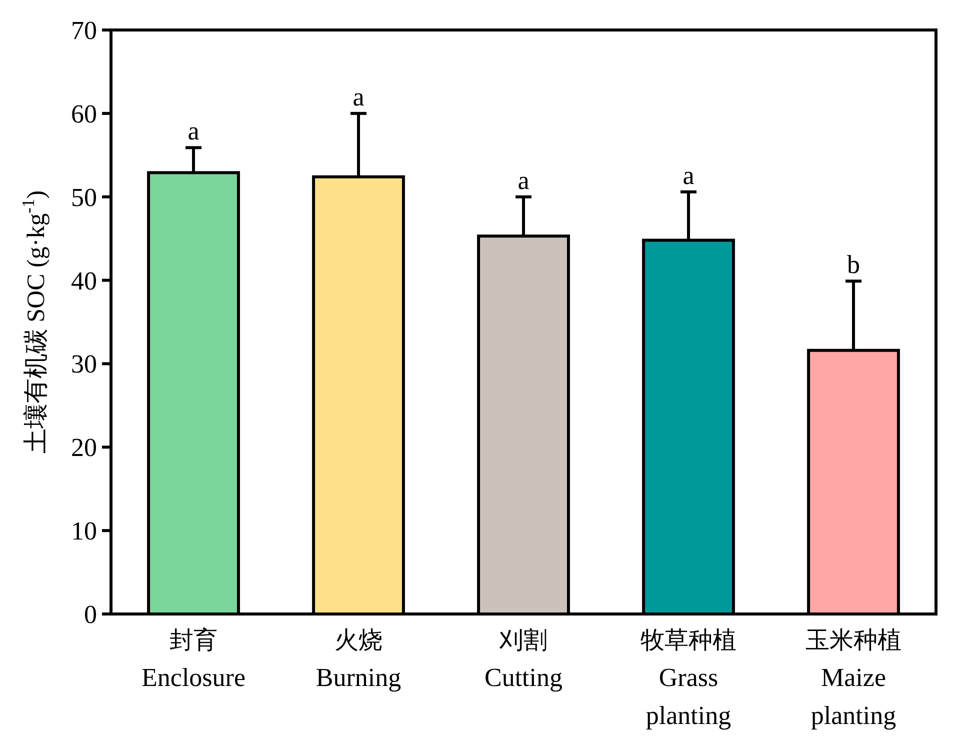  Describe the element at coordinates (854, 678) in the screenshot. I see `x-tick-label: 玉米种植 Maize planting` at that location.